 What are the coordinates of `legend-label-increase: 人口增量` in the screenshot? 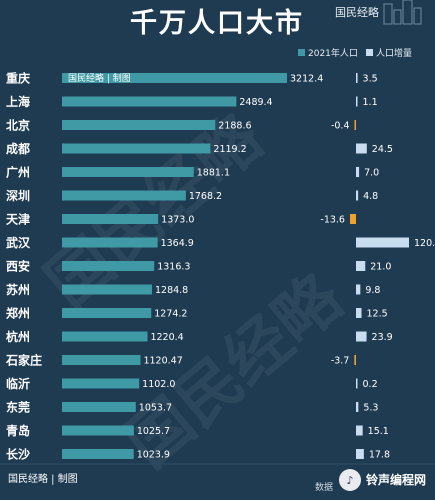 It's located at (394, 53).